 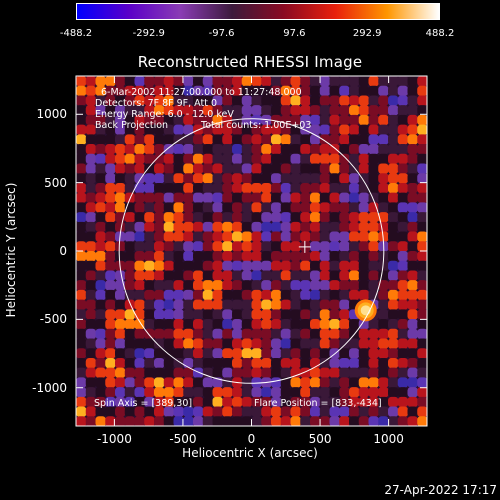 What do you see at coordinates (320, 439) in the screenshot?
I see `x-tick-label: 500` at bounding box center [320, 439].